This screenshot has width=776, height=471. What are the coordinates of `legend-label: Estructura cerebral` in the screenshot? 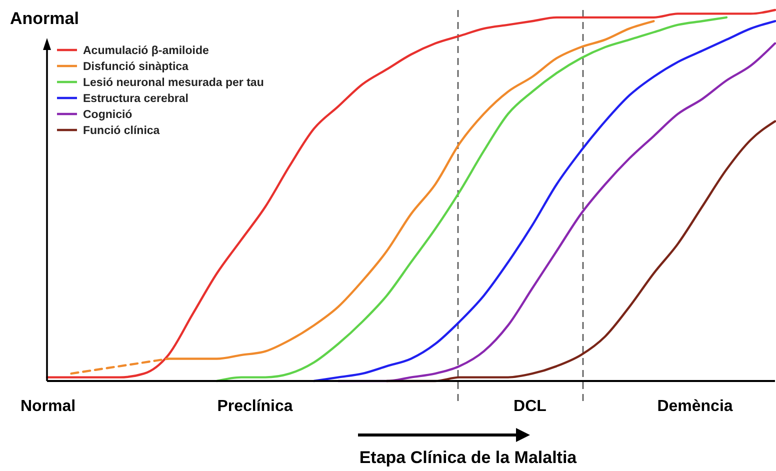 It's located at (135, 99).